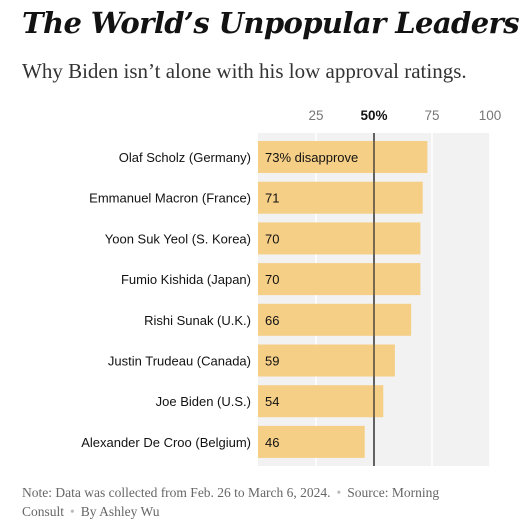 Image resolution: width=526 pixels, height=523 pixels. I want to click on source-note: Source: Morning Consult, so click(231, 502).